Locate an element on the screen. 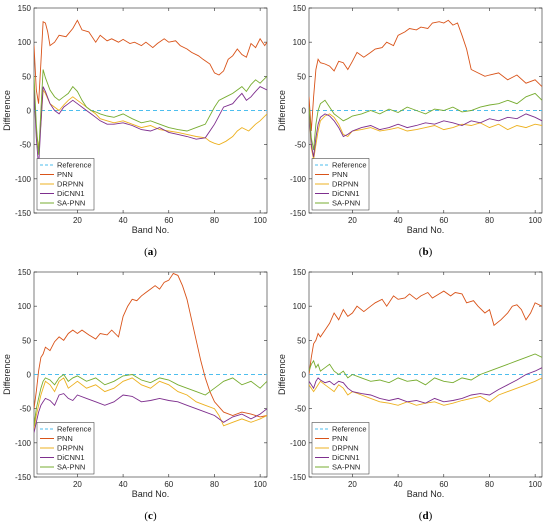 This screenshot has width=550, height=529. panel-caption-b: (b) is located at coordinates (426, 252).